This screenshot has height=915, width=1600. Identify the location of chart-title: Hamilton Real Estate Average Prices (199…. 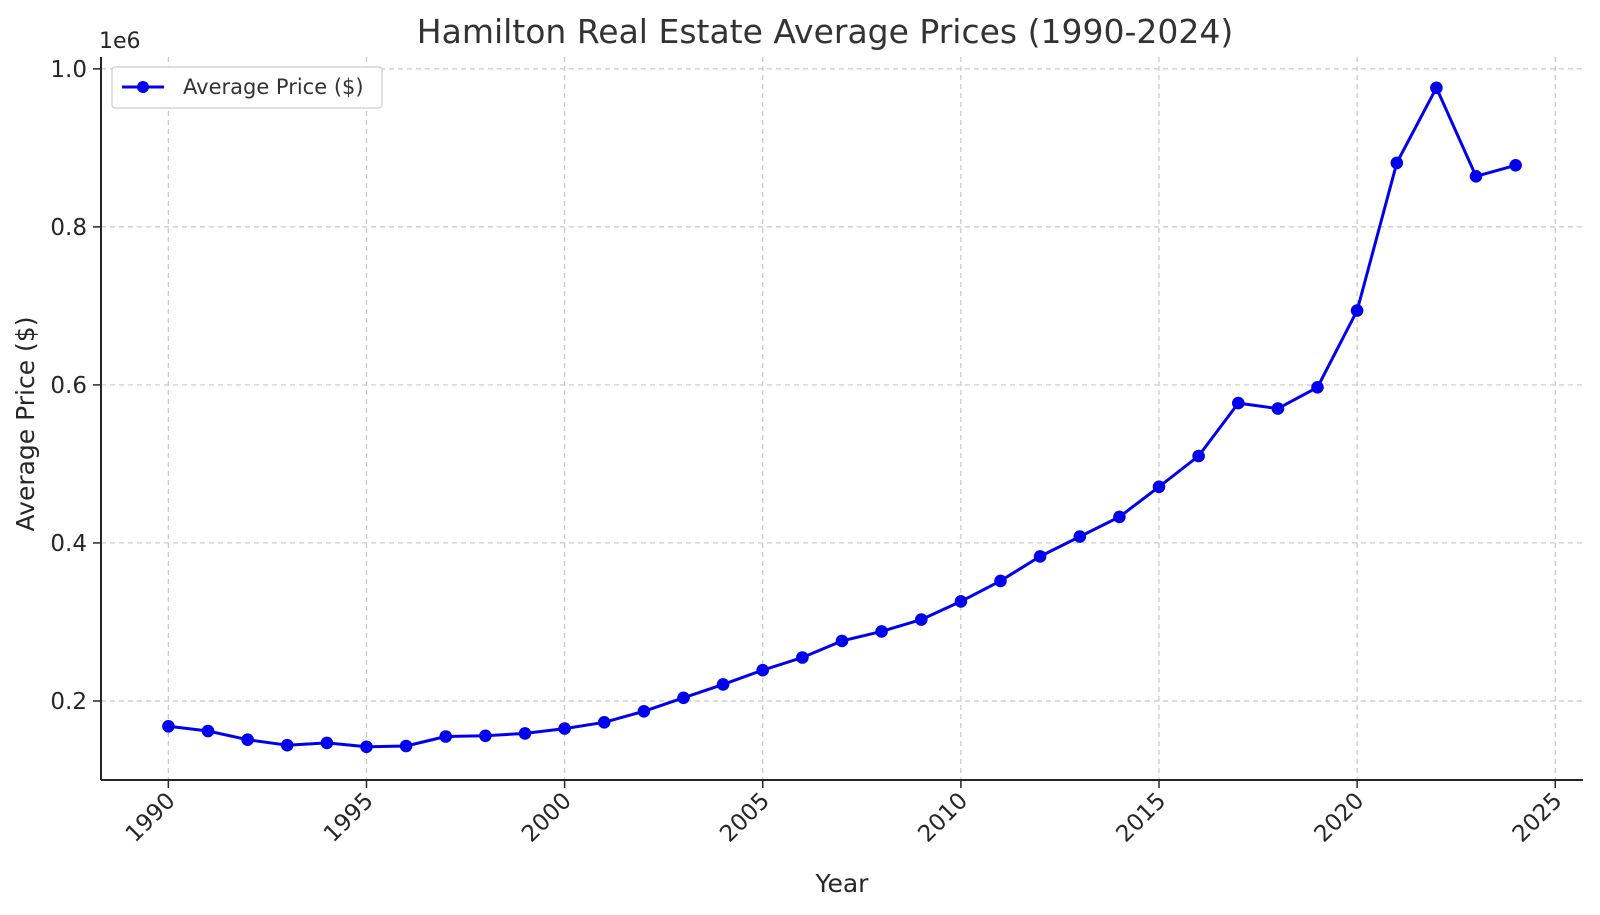
(825, 31).